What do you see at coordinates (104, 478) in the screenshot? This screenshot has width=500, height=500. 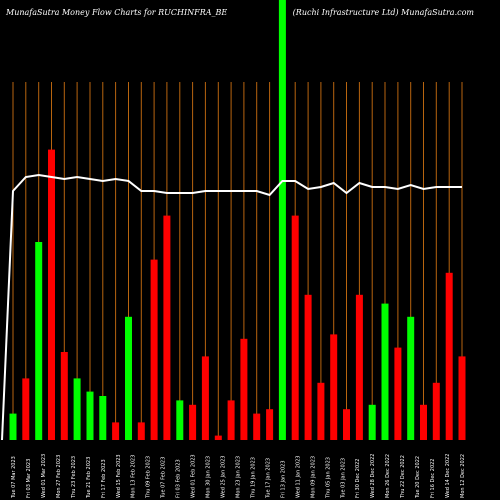 I see `x-tick-label: Fri 17 Feb 2023` at bounding box center [104, 478].